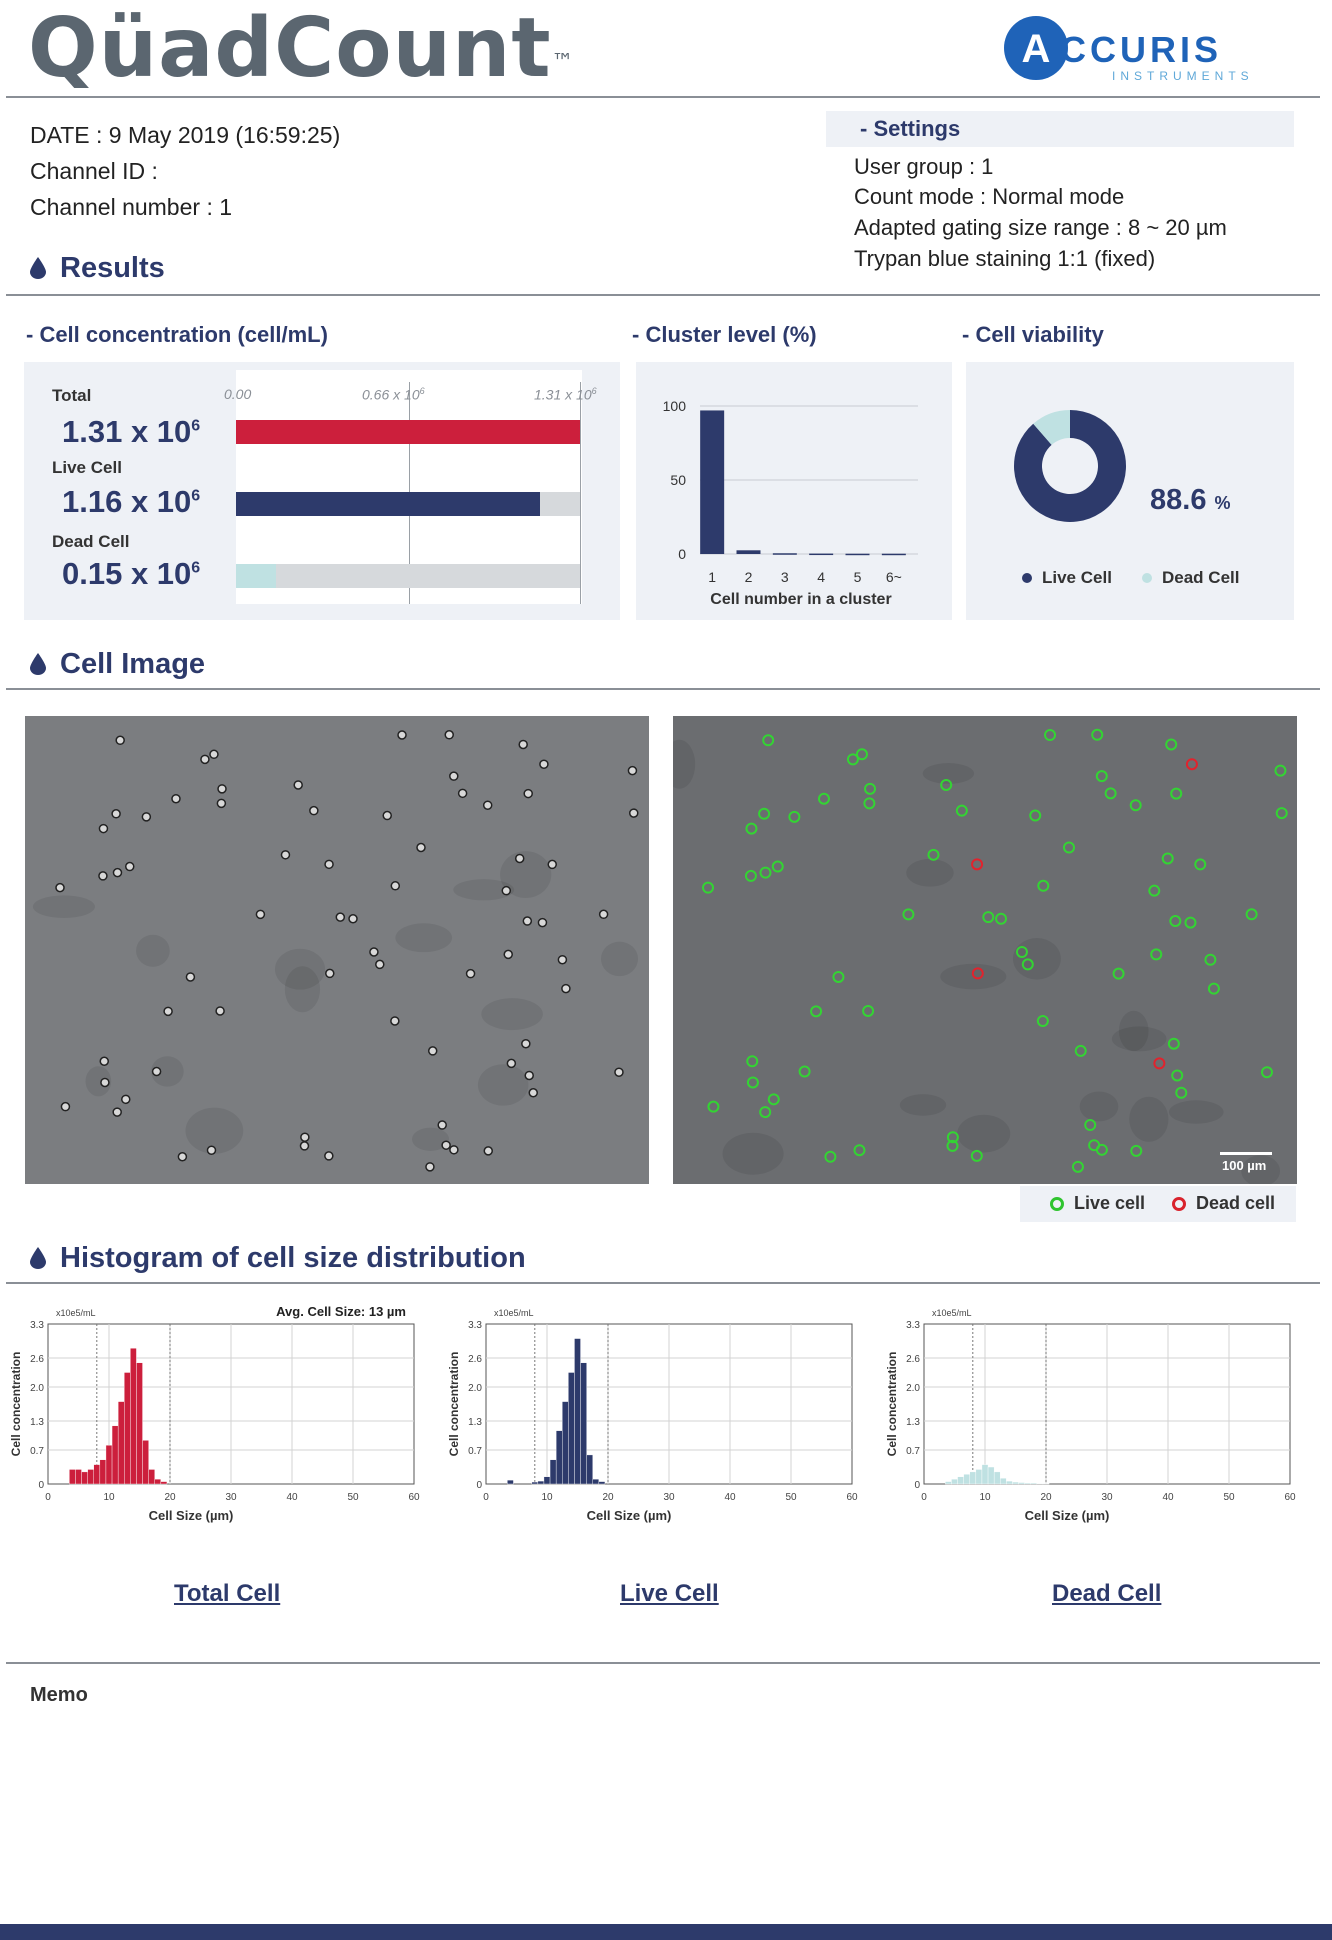  Describe the element at coordinates (892, 1404) in the screenshot. I see `hist-ylabel: Cell concentration` at that location.